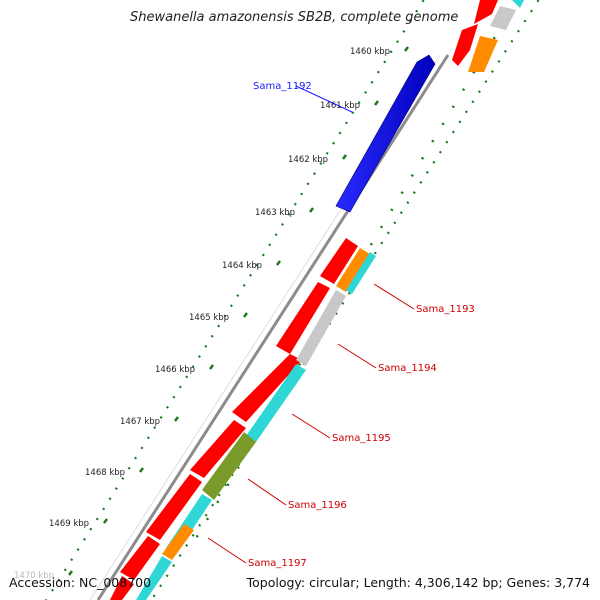 The width and height of the screenshot is (600, 600). I want to click on gene-label: Sama_1197, so click(277, 563).